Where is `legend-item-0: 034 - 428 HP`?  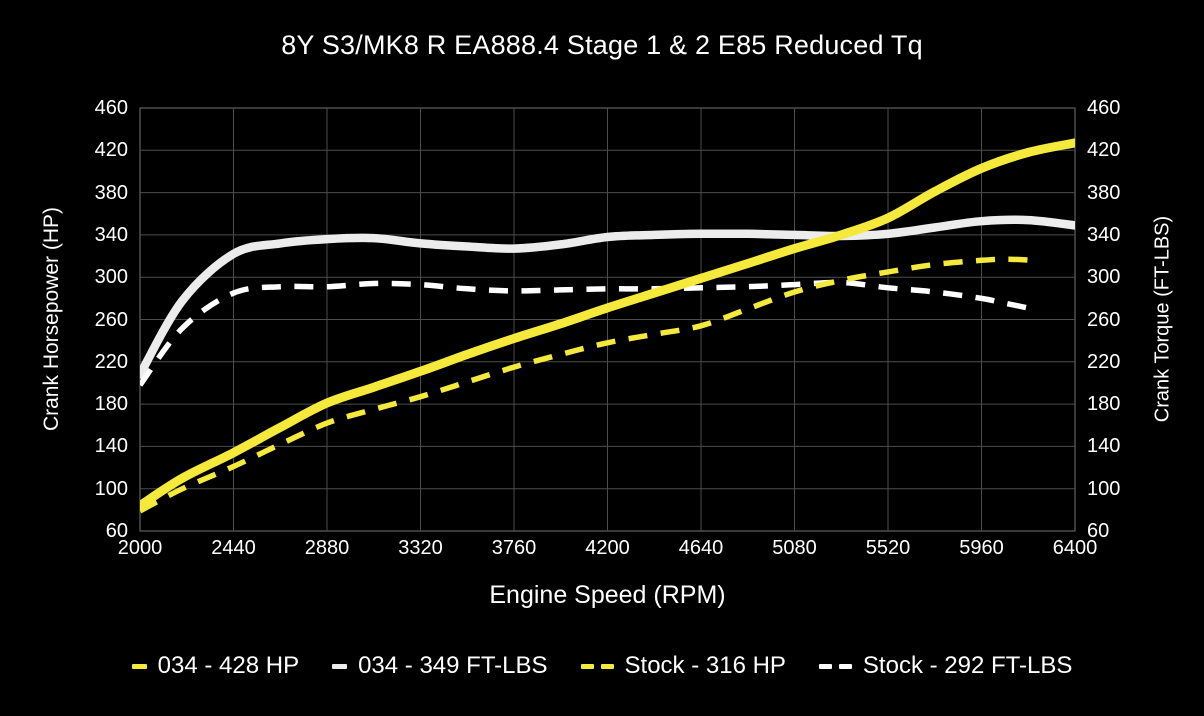 legend-item-0: 034 - 428 HP is located at coordinates (215, 666).